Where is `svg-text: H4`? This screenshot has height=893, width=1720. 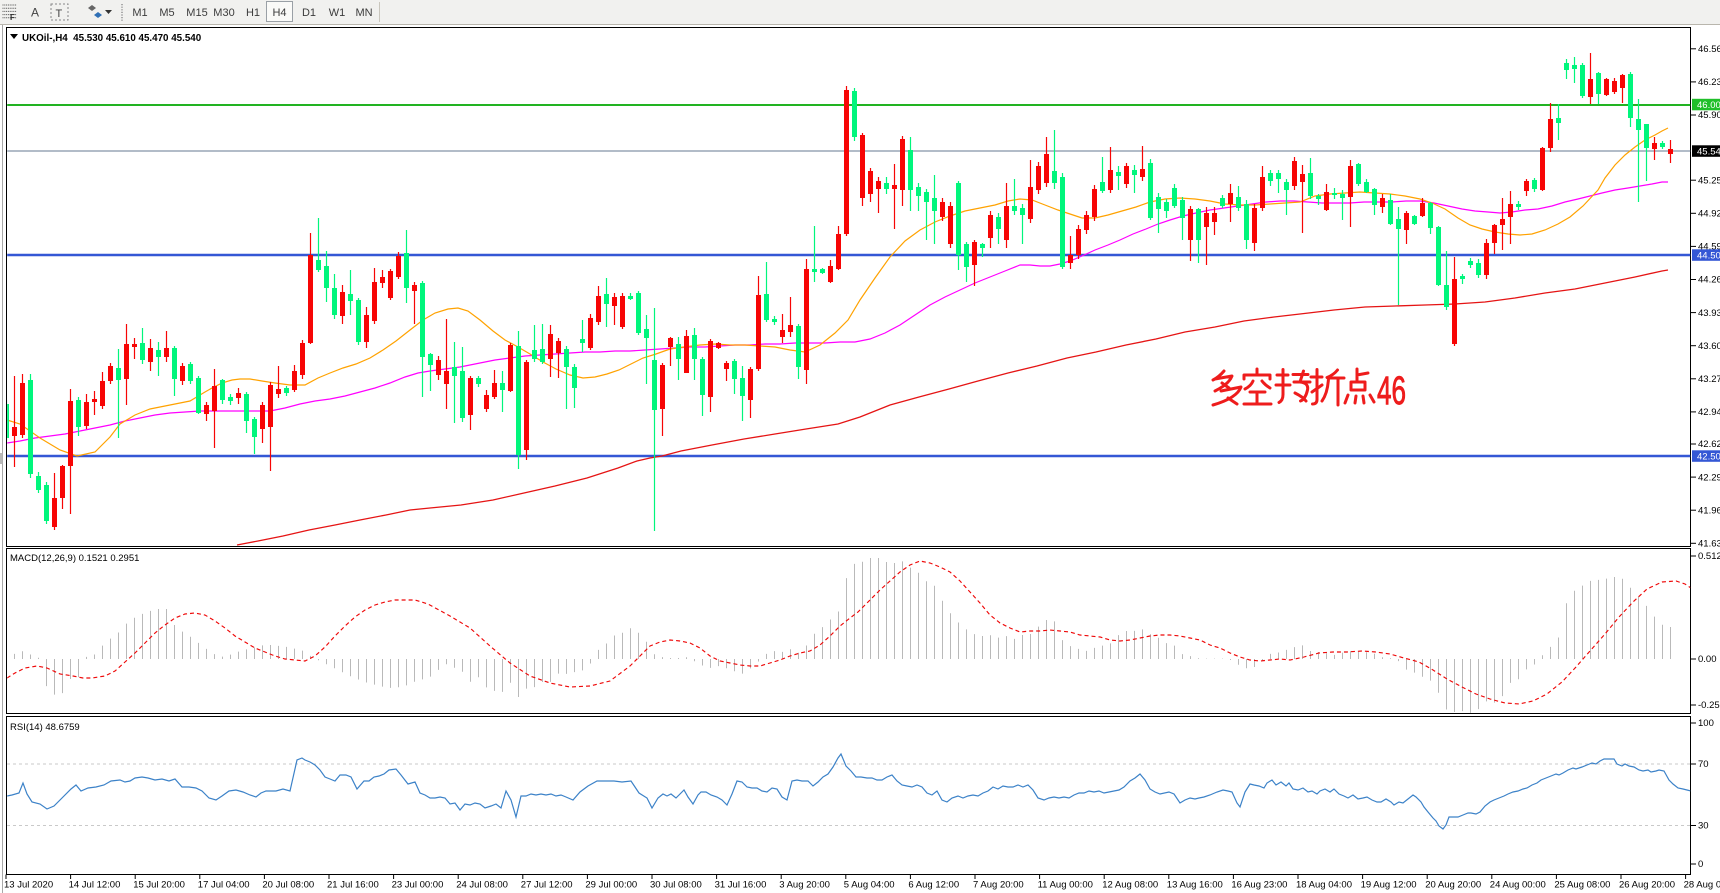
svg-text: H4 is located at coordinates (279, 13).